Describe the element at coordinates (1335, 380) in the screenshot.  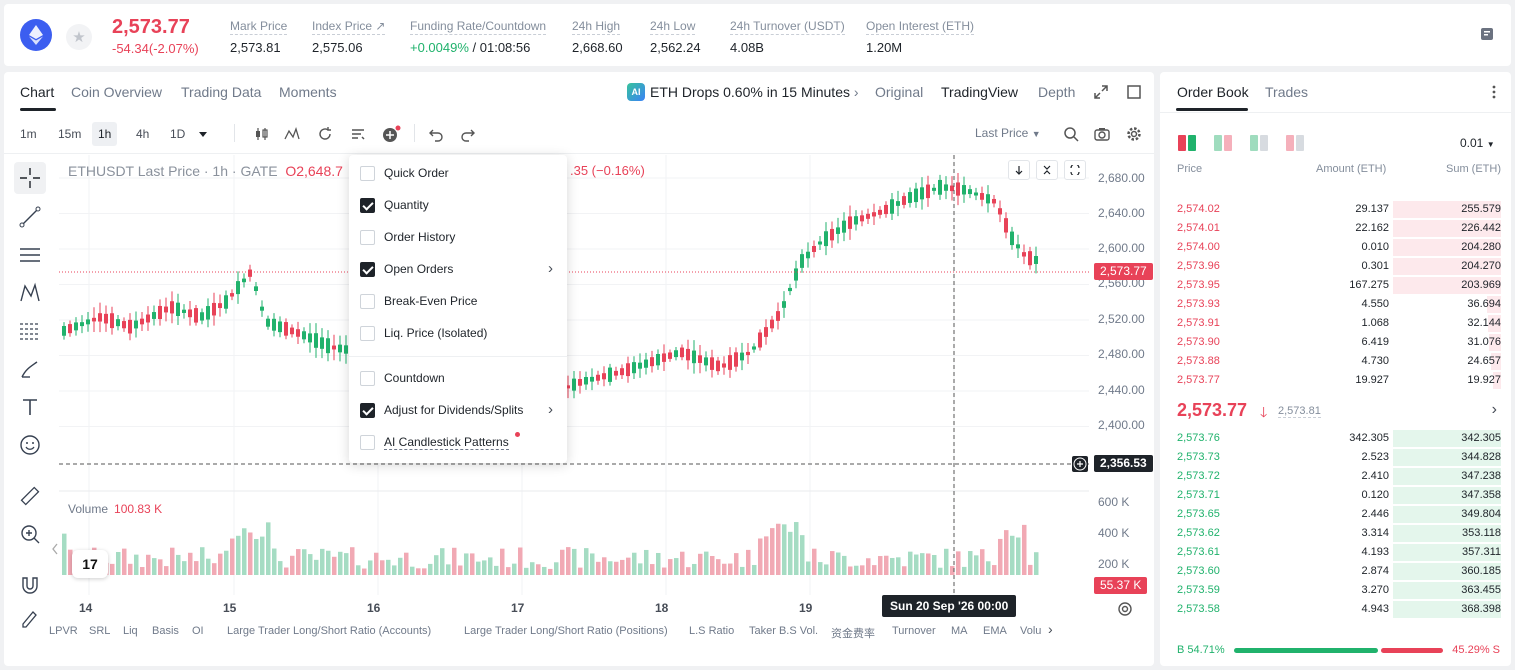
I see `ask-row: 2,573.77 19.927 19.927` at that location.